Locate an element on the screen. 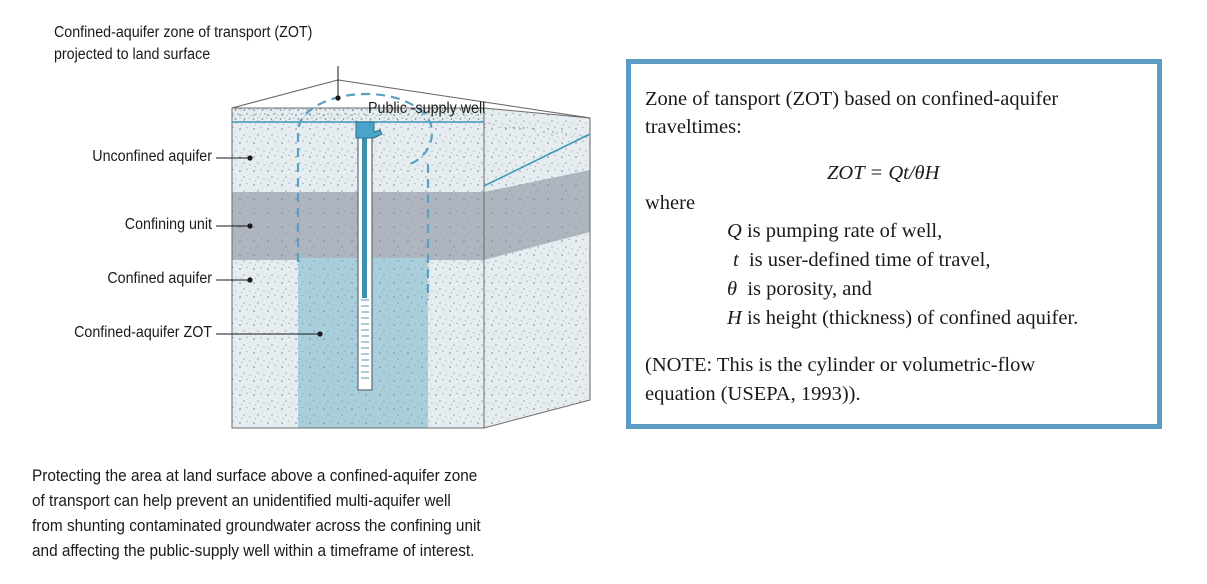 Image resolution: width=1207 pixels, height=584 pixels. confined-aquifer-label: Confined aquifer is located at coordinates (159, 278).